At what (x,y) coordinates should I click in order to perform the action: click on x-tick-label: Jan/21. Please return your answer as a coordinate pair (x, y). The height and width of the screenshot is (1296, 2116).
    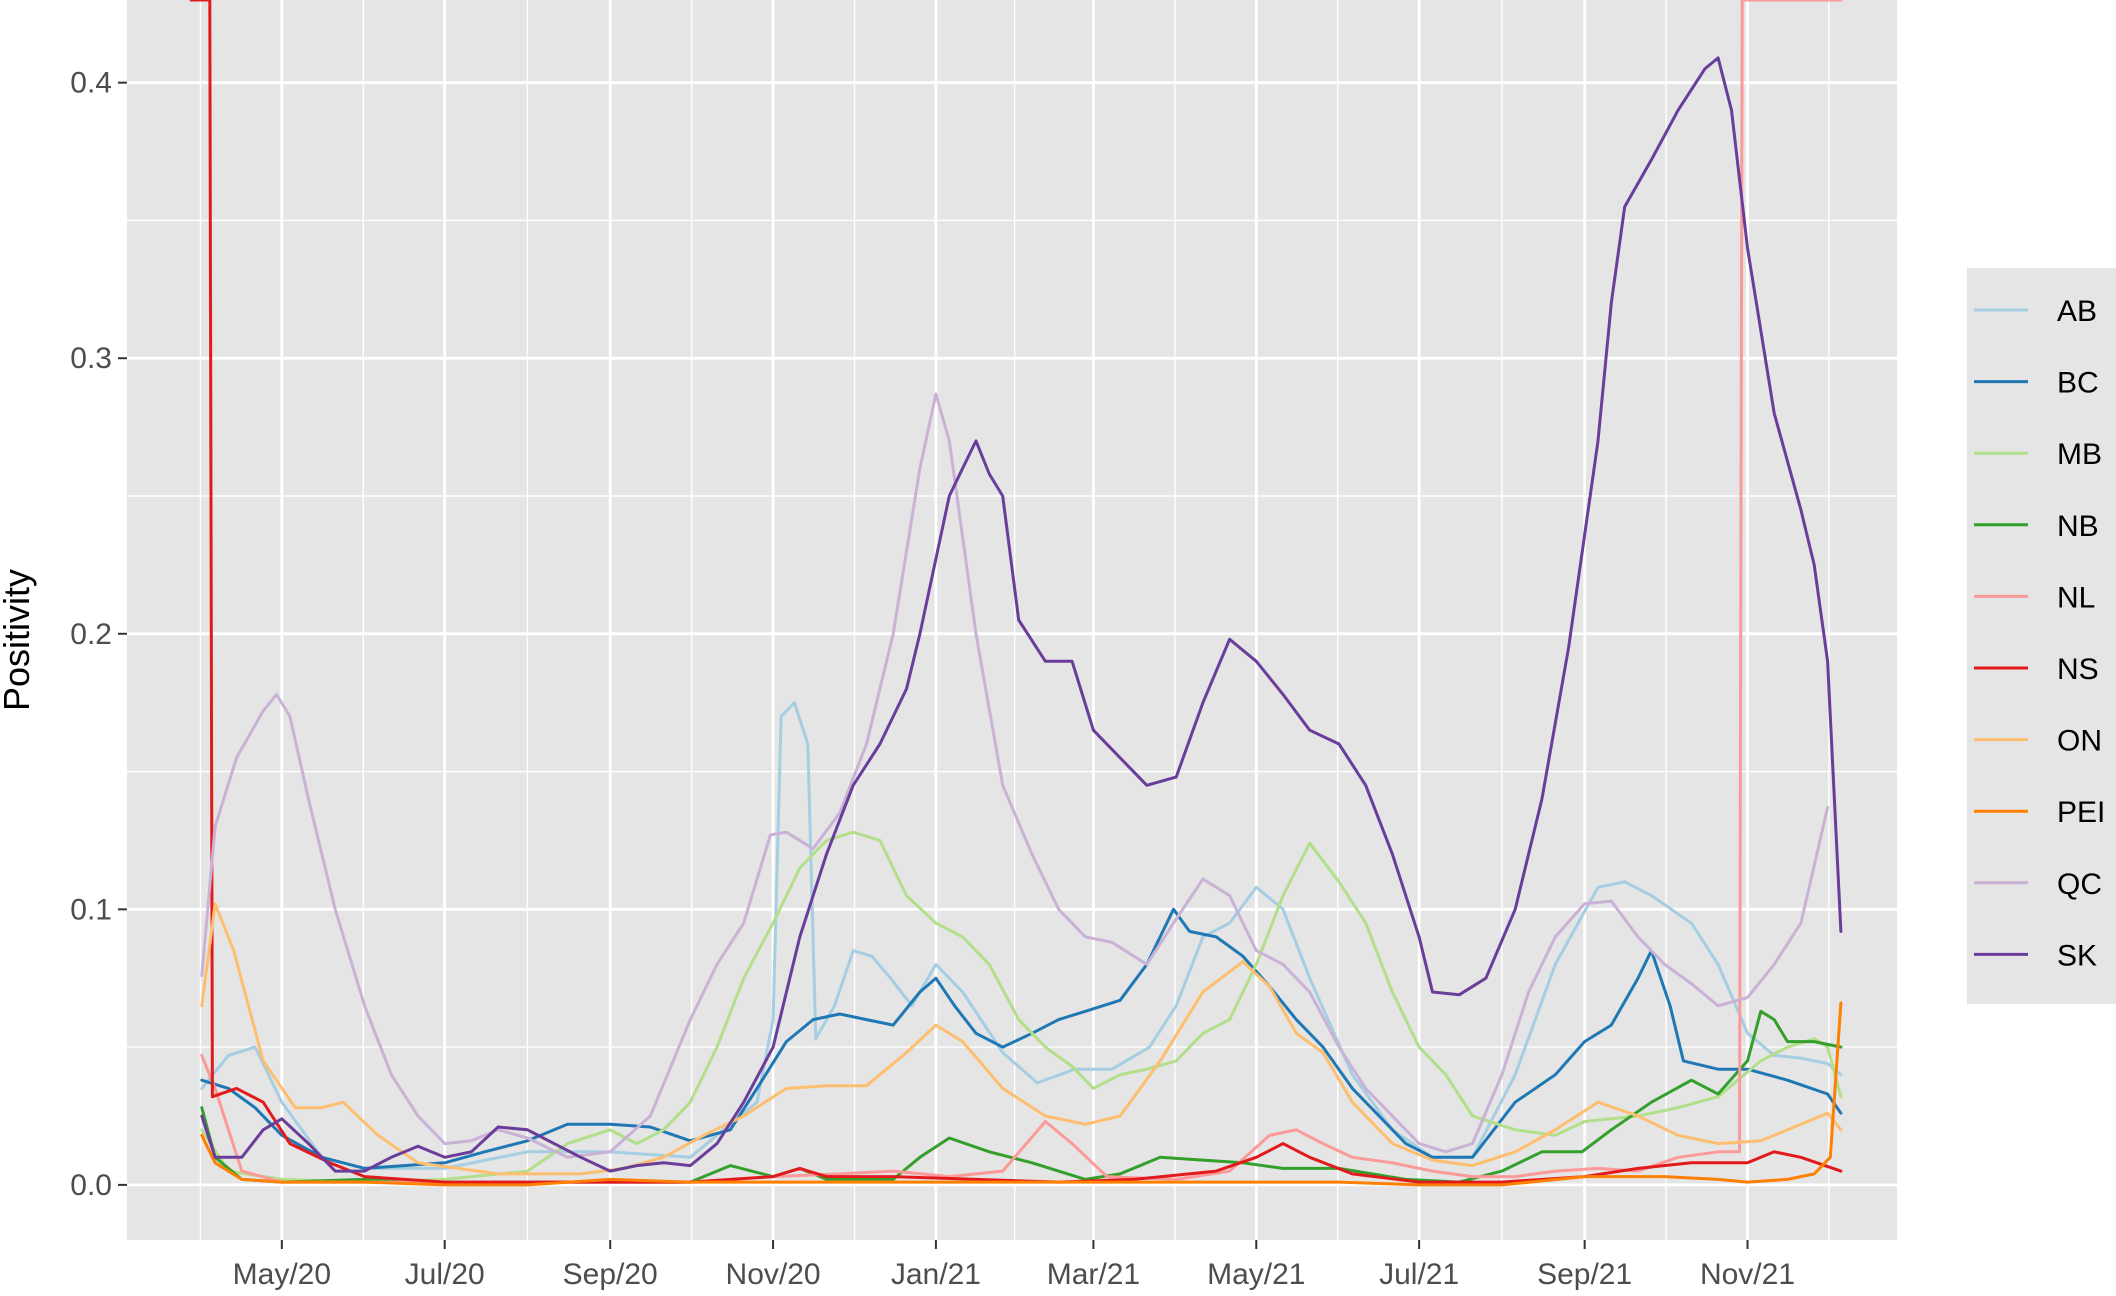
    Looking at the image, I should click on (936, 1274).